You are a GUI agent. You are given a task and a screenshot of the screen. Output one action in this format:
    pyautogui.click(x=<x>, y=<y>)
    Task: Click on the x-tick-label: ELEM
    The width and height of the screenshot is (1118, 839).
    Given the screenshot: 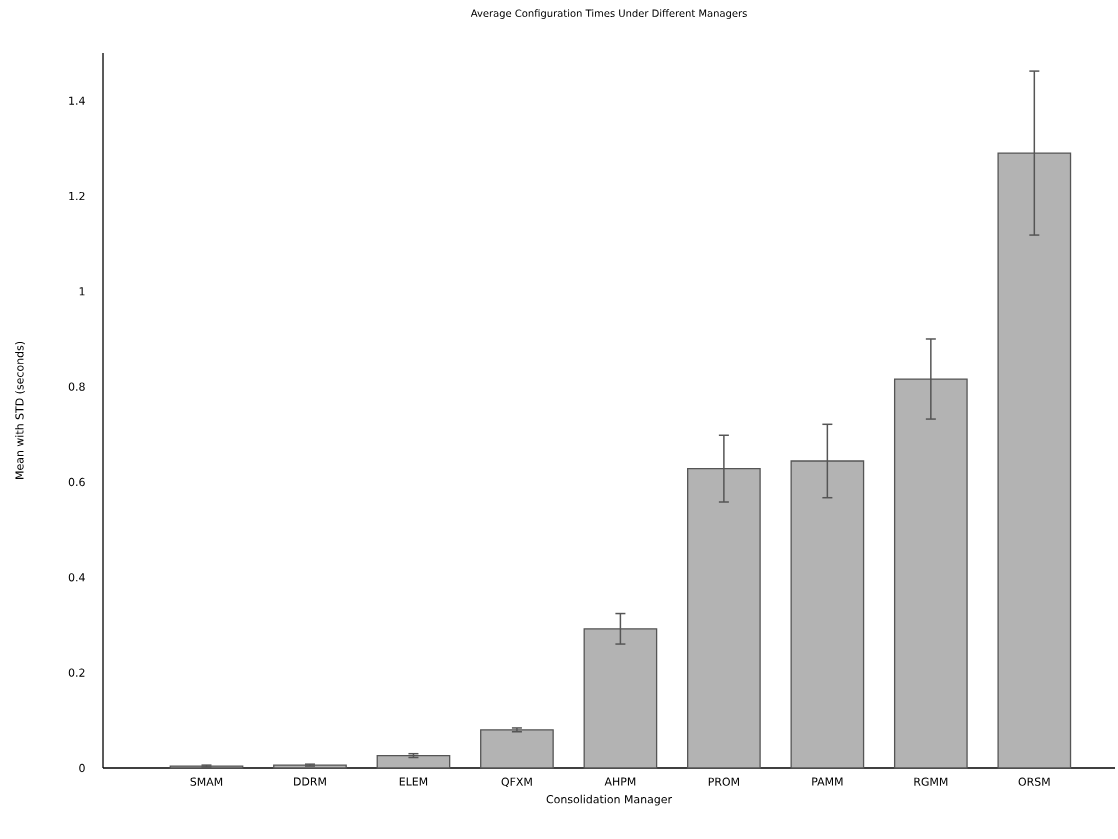 What is the action you would take?
    pyautogui.click(x=413, y=781)
    